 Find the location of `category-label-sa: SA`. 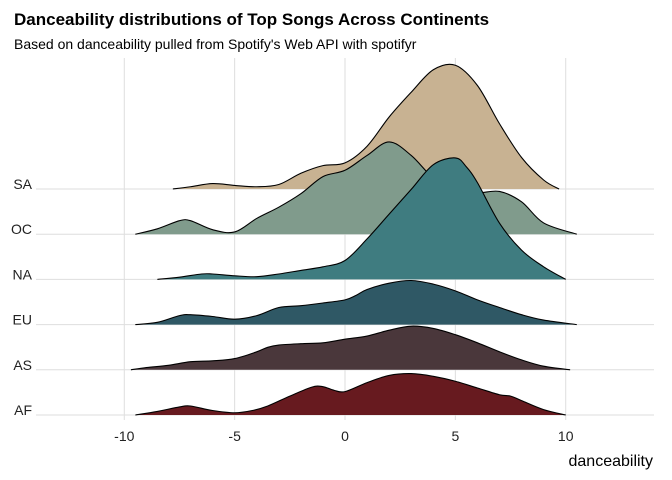

category-label-sa: SA is located at coordinates (22, 184).